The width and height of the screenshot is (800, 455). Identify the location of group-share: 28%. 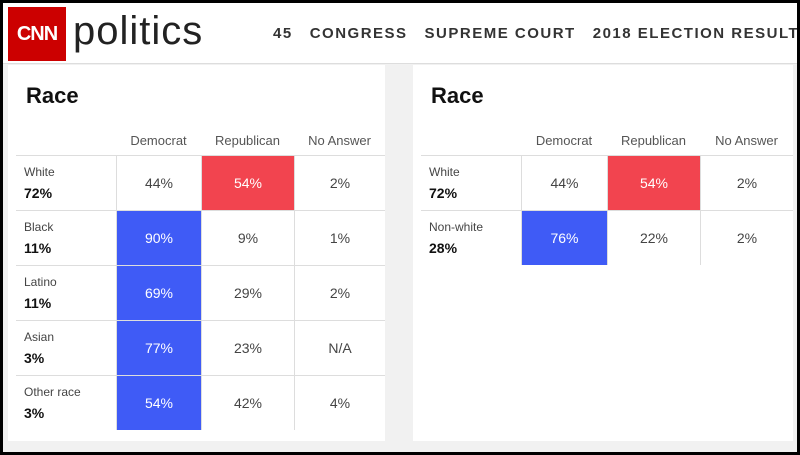
(443, 248).